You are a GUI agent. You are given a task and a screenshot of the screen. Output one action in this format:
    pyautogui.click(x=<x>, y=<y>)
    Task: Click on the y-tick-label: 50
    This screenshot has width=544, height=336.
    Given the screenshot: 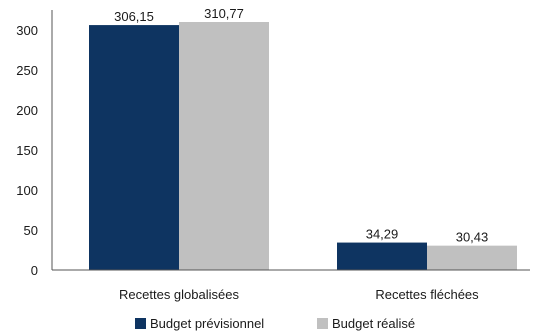 What is the action you would take?
    pyautogui.click(x=31, y=230)
    